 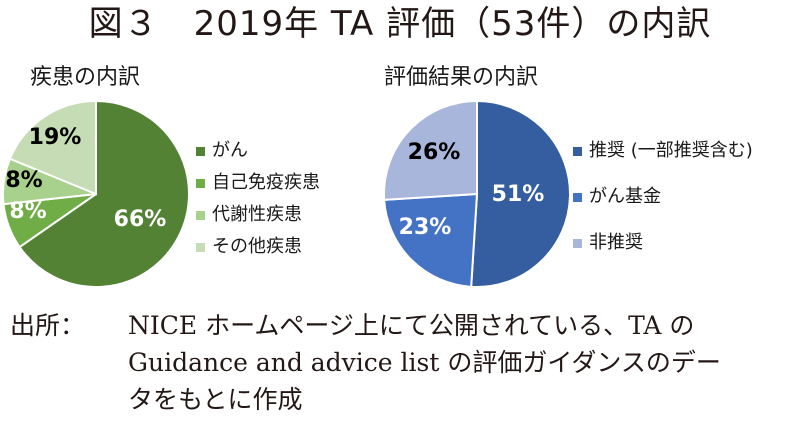 What do you see at coordinates (616, 242) in the screenshot?
I see `legend-label: 非推奨` at bounding box center [616, 242].